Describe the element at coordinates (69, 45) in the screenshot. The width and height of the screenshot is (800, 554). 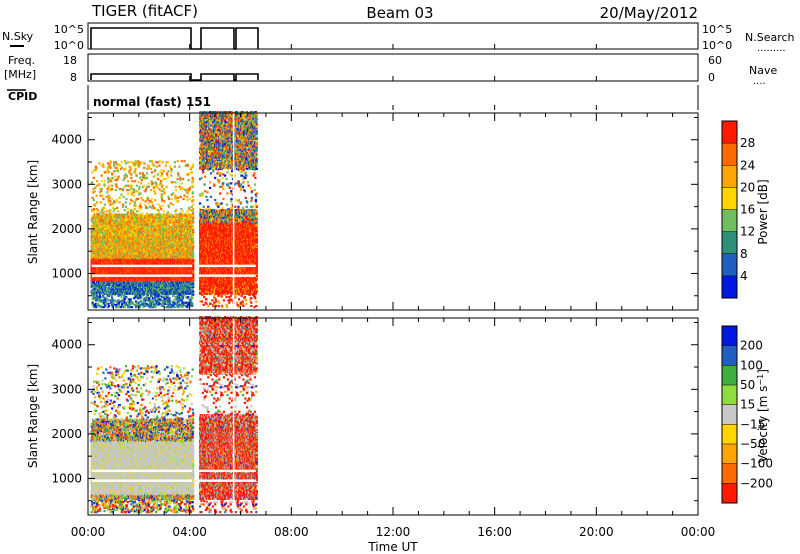
I see `nsky-tick-bottom-left: 10^0` at that location.